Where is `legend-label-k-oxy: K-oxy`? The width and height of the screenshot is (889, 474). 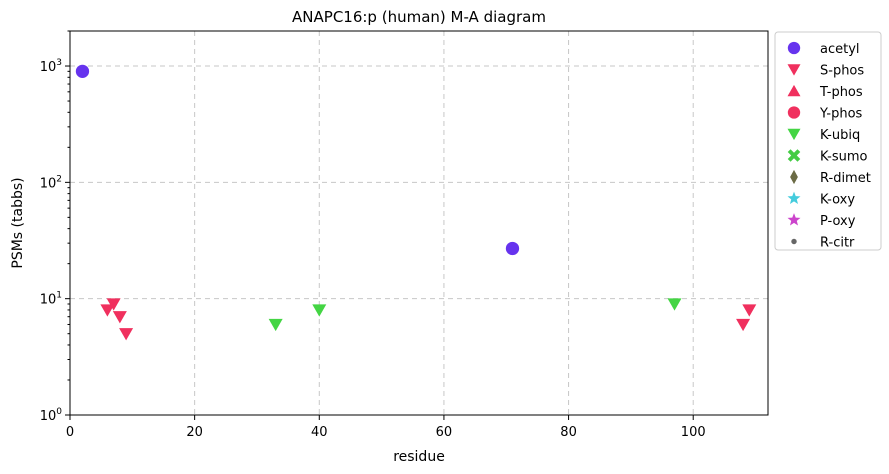 legend-label-k-oxy: K-oxy is located at coordinates (837, 200).